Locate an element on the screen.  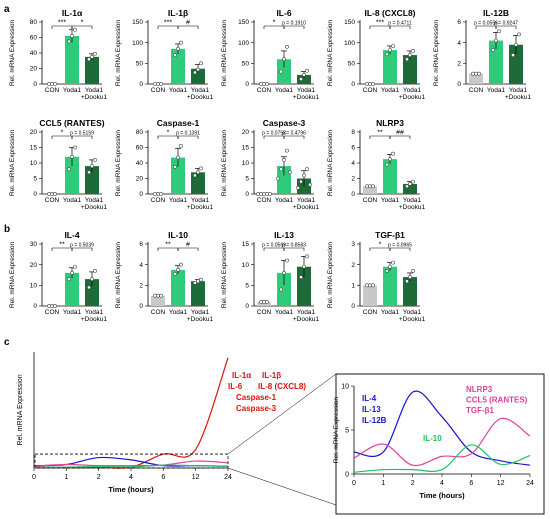
series-label: IL-6 is located at coordinates (235, 386).